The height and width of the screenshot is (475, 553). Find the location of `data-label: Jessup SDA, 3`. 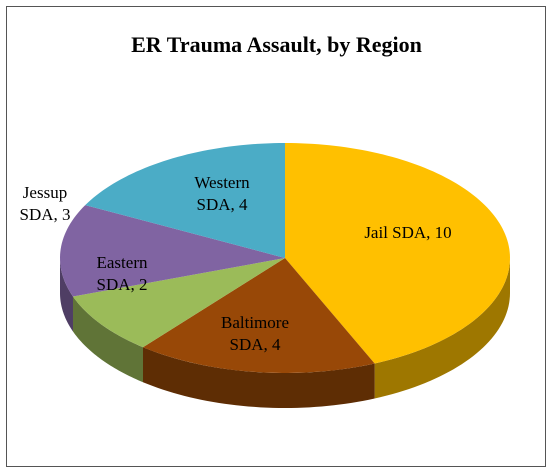

data-label: Jessup SDA, 3 is located at coordinates (45, 203).